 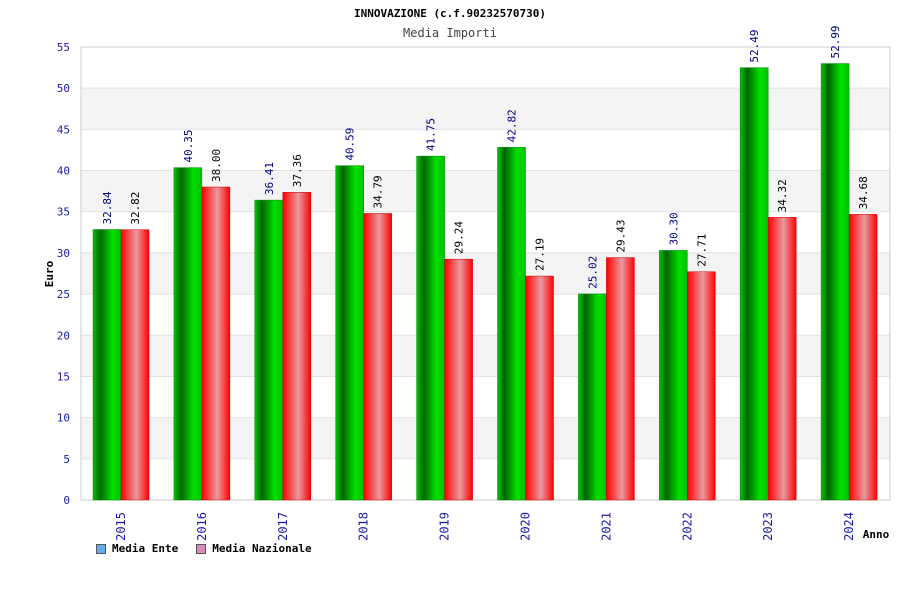 What do you see at coordinates (364, 526) in the screenshot?
I see `x-tick-label: 2018` at bounding box center [364, 526].